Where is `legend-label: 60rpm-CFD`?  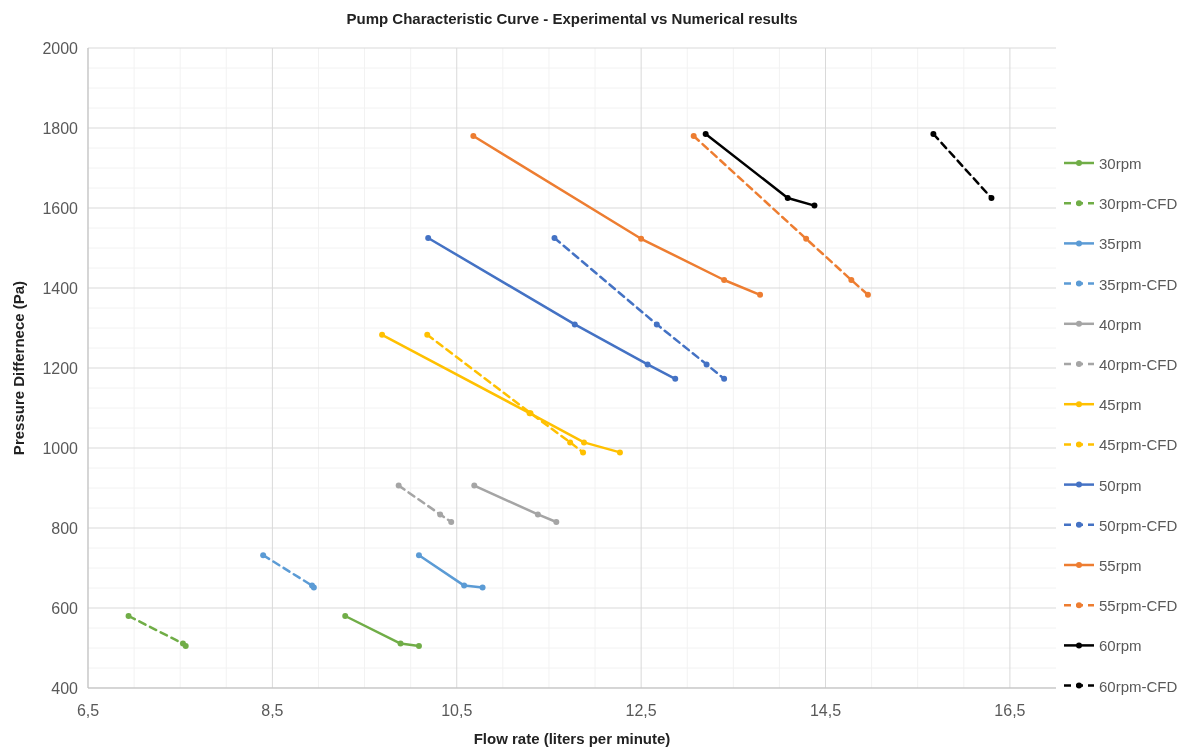 legend-label: 60rpm-CFD is located at coordinates (1138, 686).